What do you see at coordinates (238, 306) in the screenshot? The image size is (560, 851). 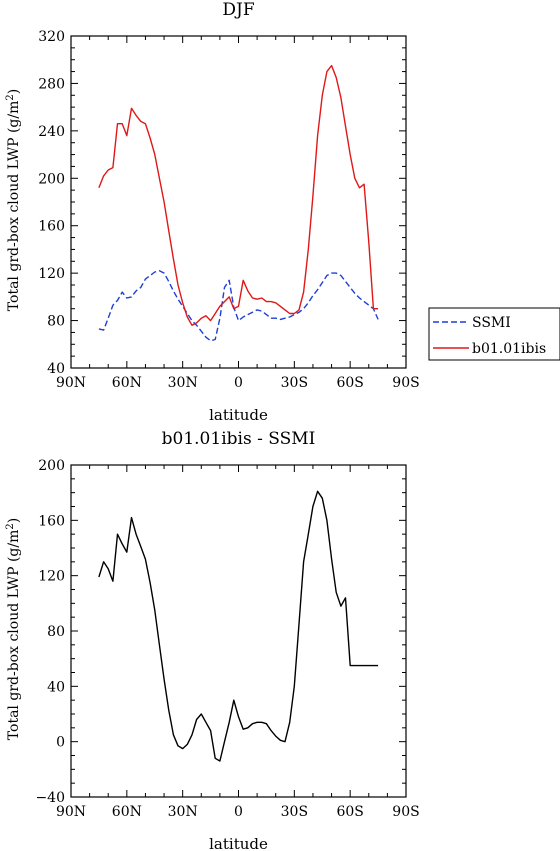 I see `series-line-ssmi` at bounding box center [238, 306].